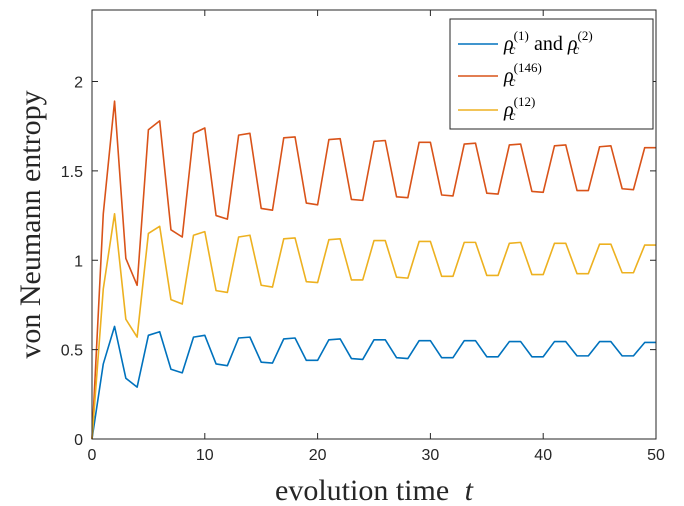 Image resolution: width=684 pixels, height=506 pixels. Describe the element at coordinates (30, 224) in the screenshot. I see `y-axis-label: von Neumann entropy` at that location.